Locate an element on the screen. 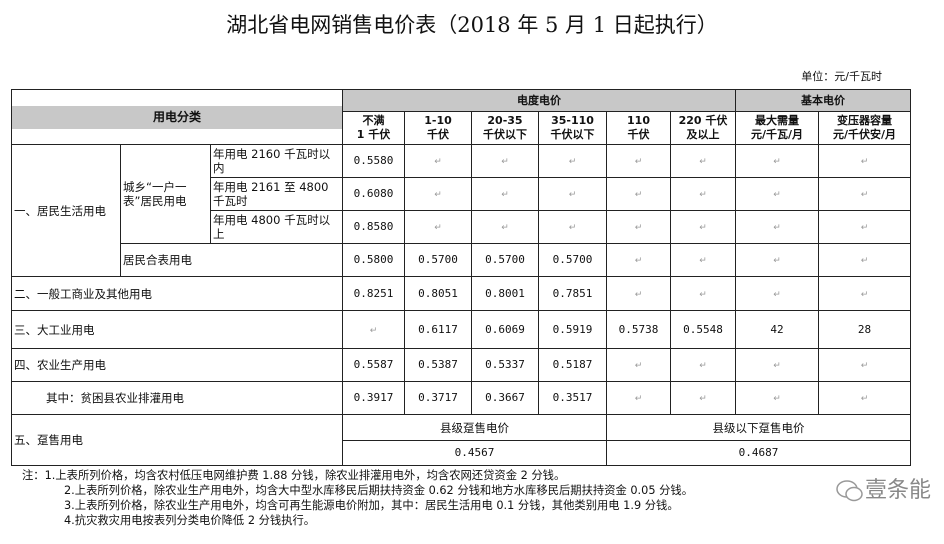 Image resolution: width=944 pixels, height=544 pixels. wholesale-label: 五、趸售用电 is located at coordinates (177, 440).